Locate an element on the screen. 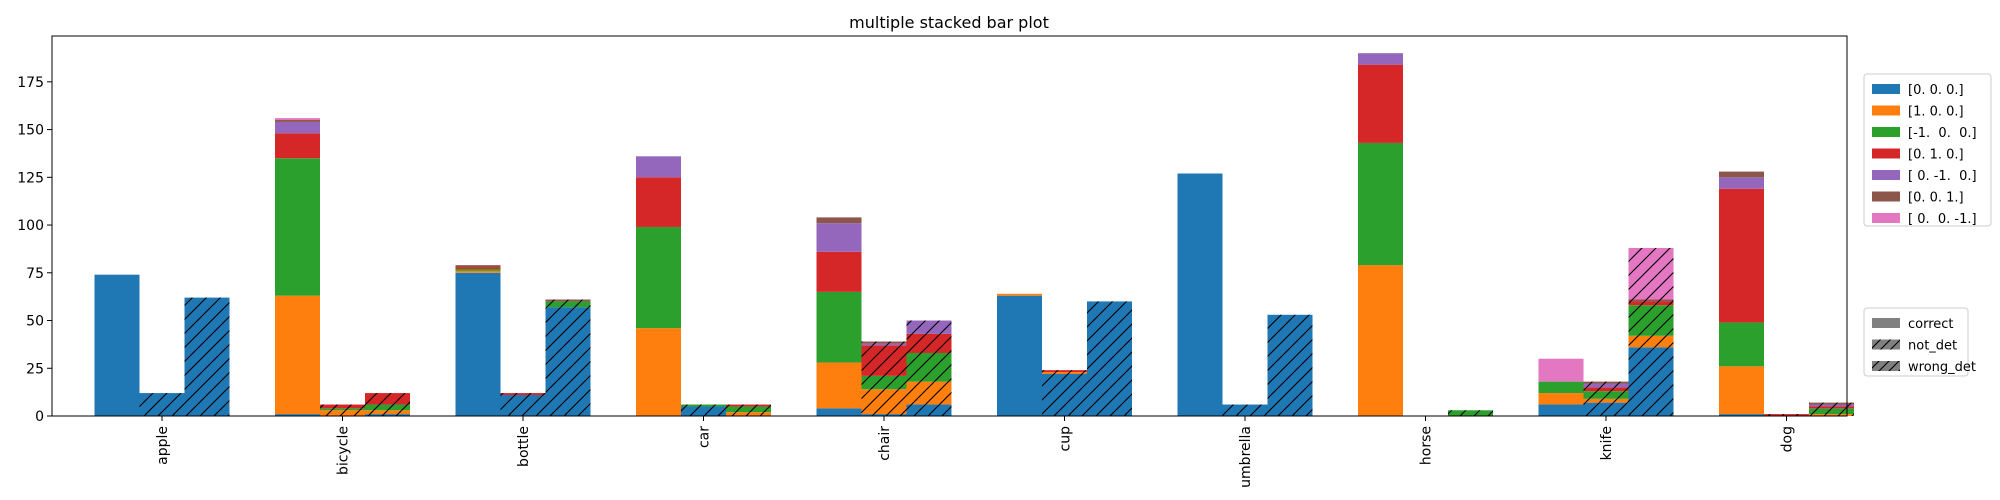 This screenshot has width=2000, height=500. x-tick-label-knife: knife is located at coordinates (1607, 443).